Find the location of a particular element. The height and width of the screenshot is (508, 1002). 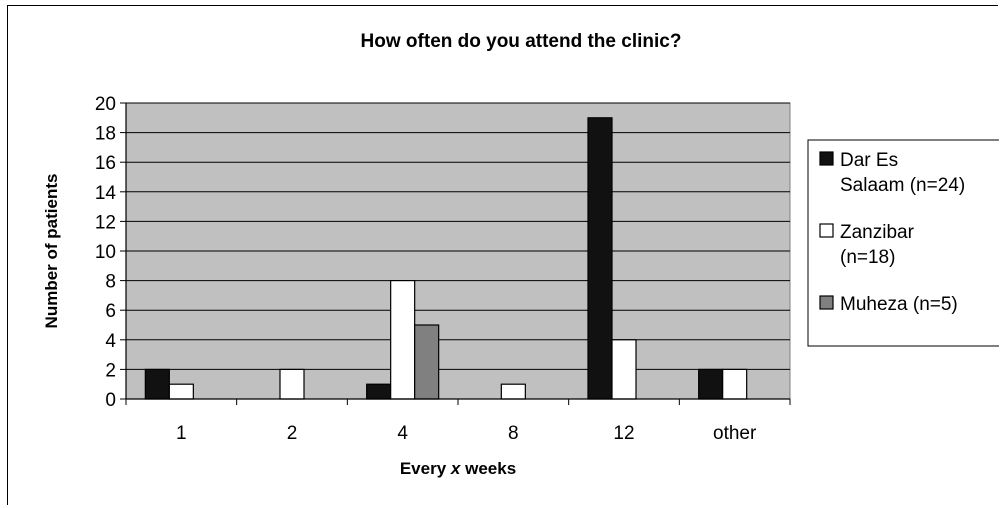

legend is located at coordinates (903, 243).